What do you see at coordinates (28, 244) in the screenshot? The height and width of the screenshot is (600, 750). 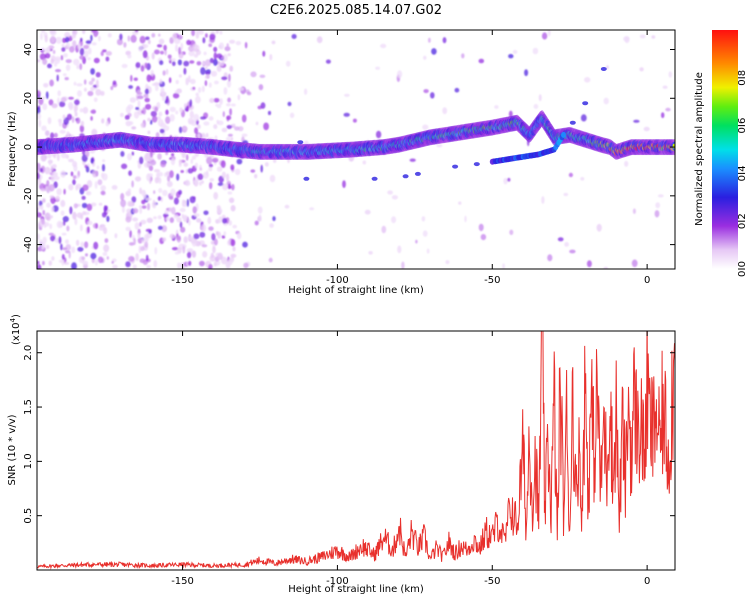 I see `y-tick-label: -40` at bounding box center [28, 244].